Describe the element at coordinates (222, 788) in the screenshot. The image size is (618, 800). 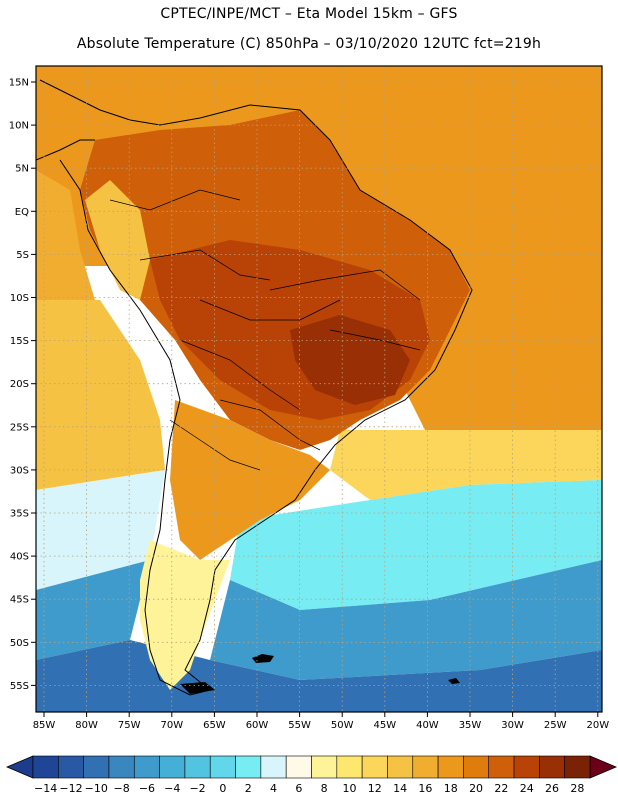
I see `colorbar-tick-label: 0` at that location.